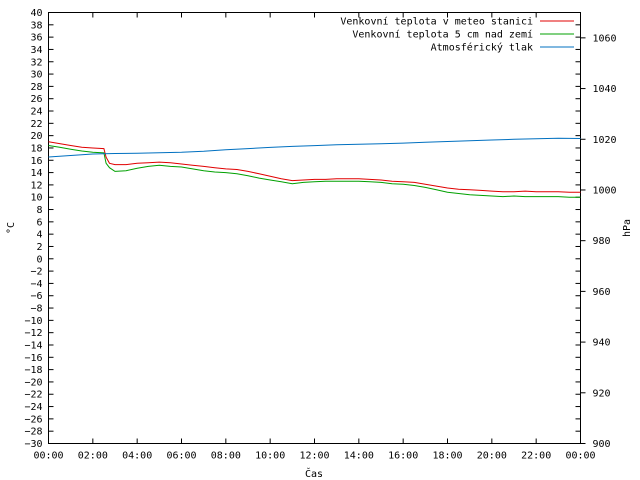 The image size is (640, 480). Describe the element at coordinates (36, 124) in the screenshot. I see `y-tick-label: 22` at that location.